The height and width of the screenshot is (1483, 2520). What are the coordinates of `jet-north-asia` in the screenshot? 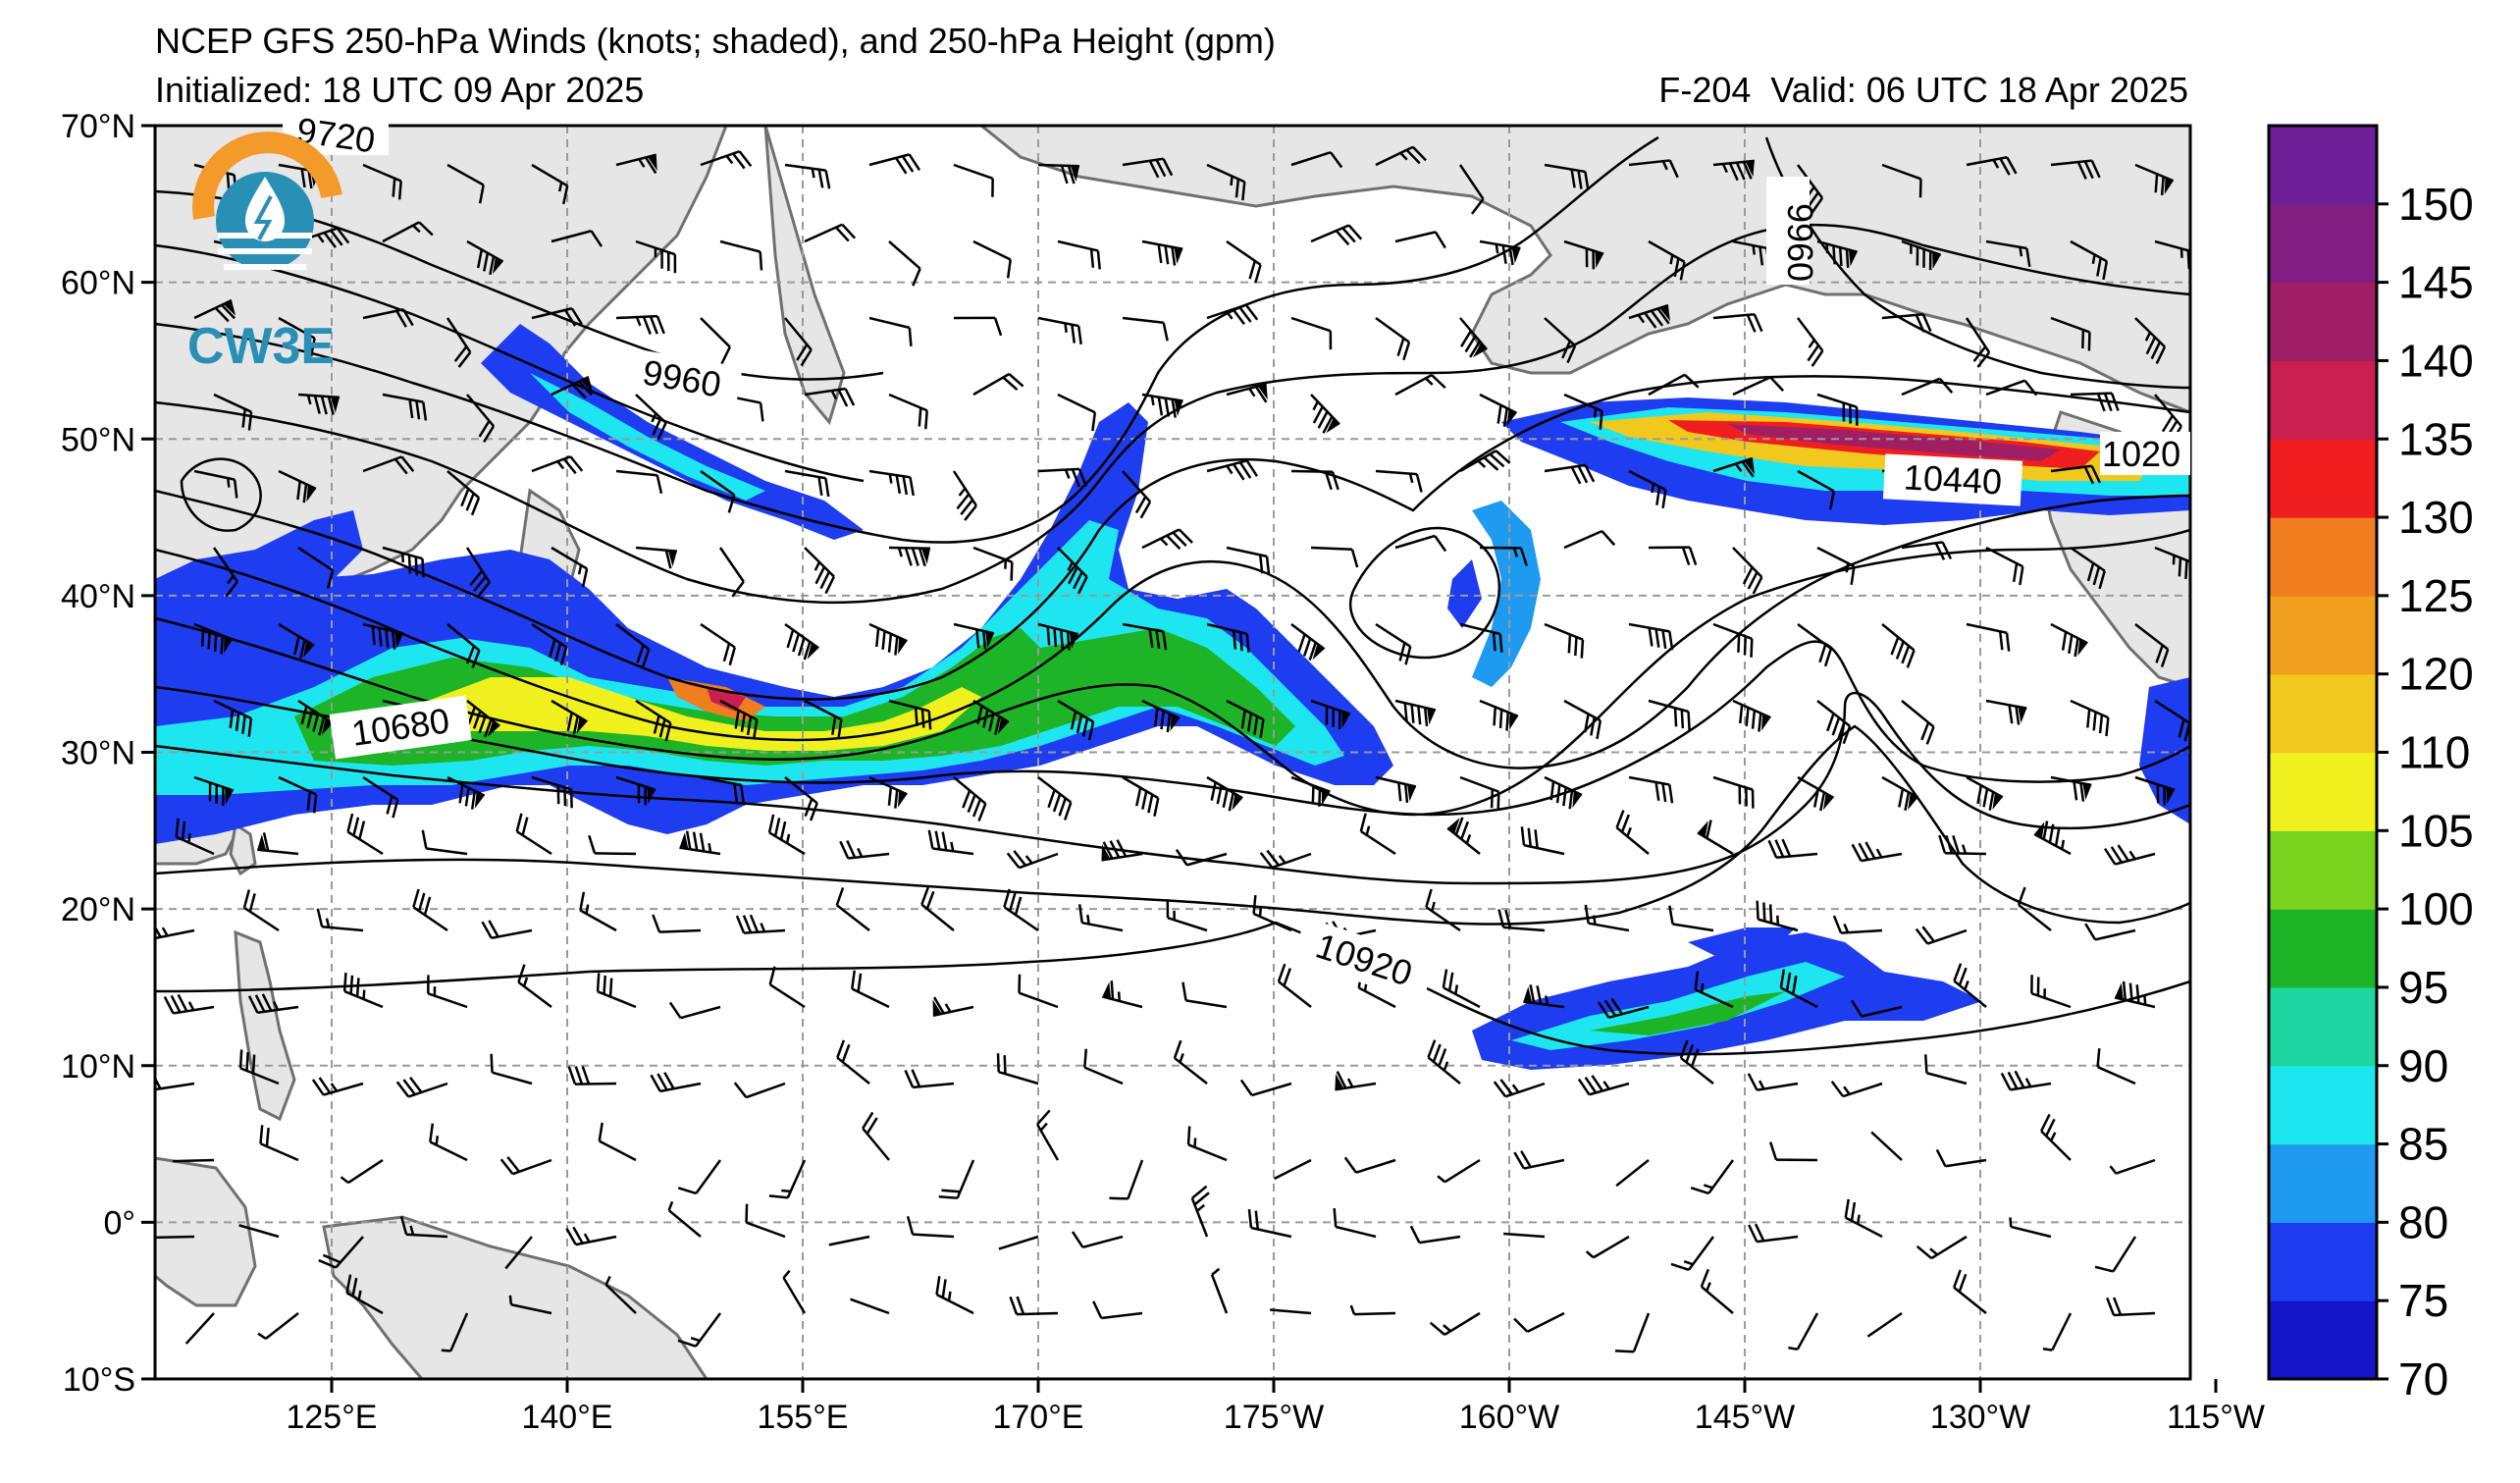 It's located at (672, 432).